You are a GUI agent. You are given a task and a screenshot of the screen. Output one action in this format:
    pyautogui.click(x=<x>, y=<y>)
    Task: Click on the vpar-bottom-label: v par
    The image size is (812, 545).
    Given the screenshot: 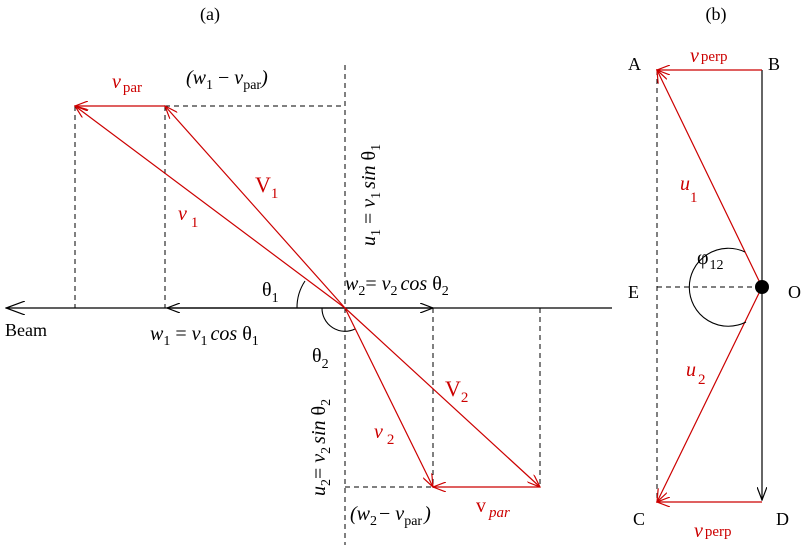 What is the action you would take?
    pyautogui.click(x=493, y=508)
    